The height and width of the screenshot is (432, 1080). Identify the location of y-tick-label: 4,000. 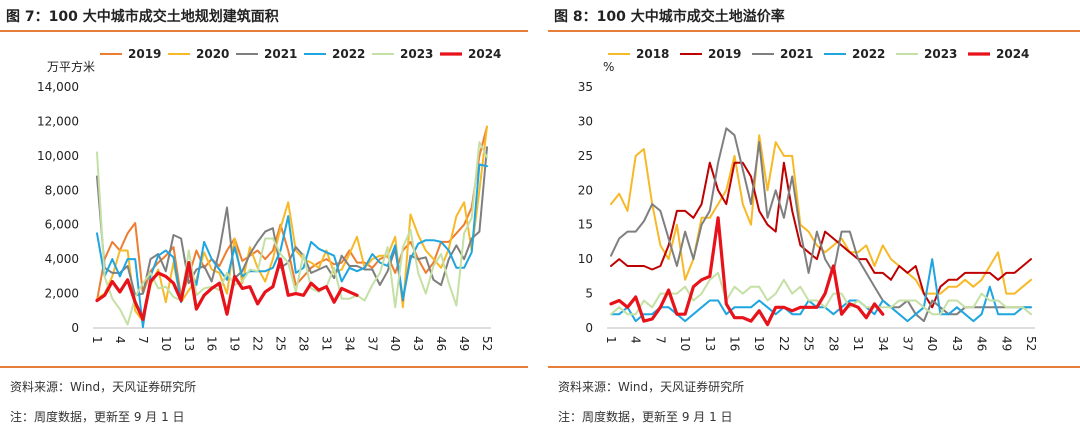
(62, 259).